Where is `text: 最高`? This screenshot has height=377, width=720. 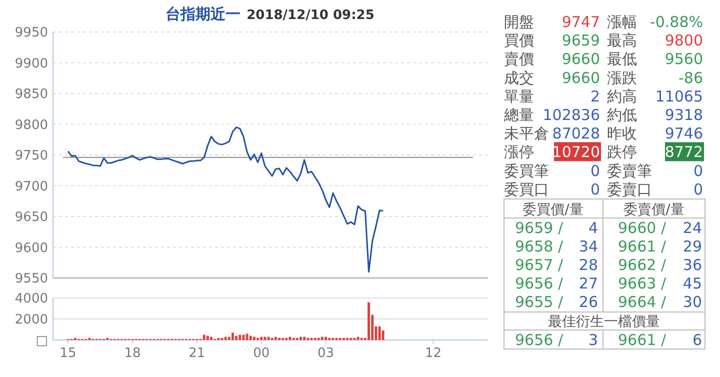 text: 最高 is located at coordinates (622, 41).